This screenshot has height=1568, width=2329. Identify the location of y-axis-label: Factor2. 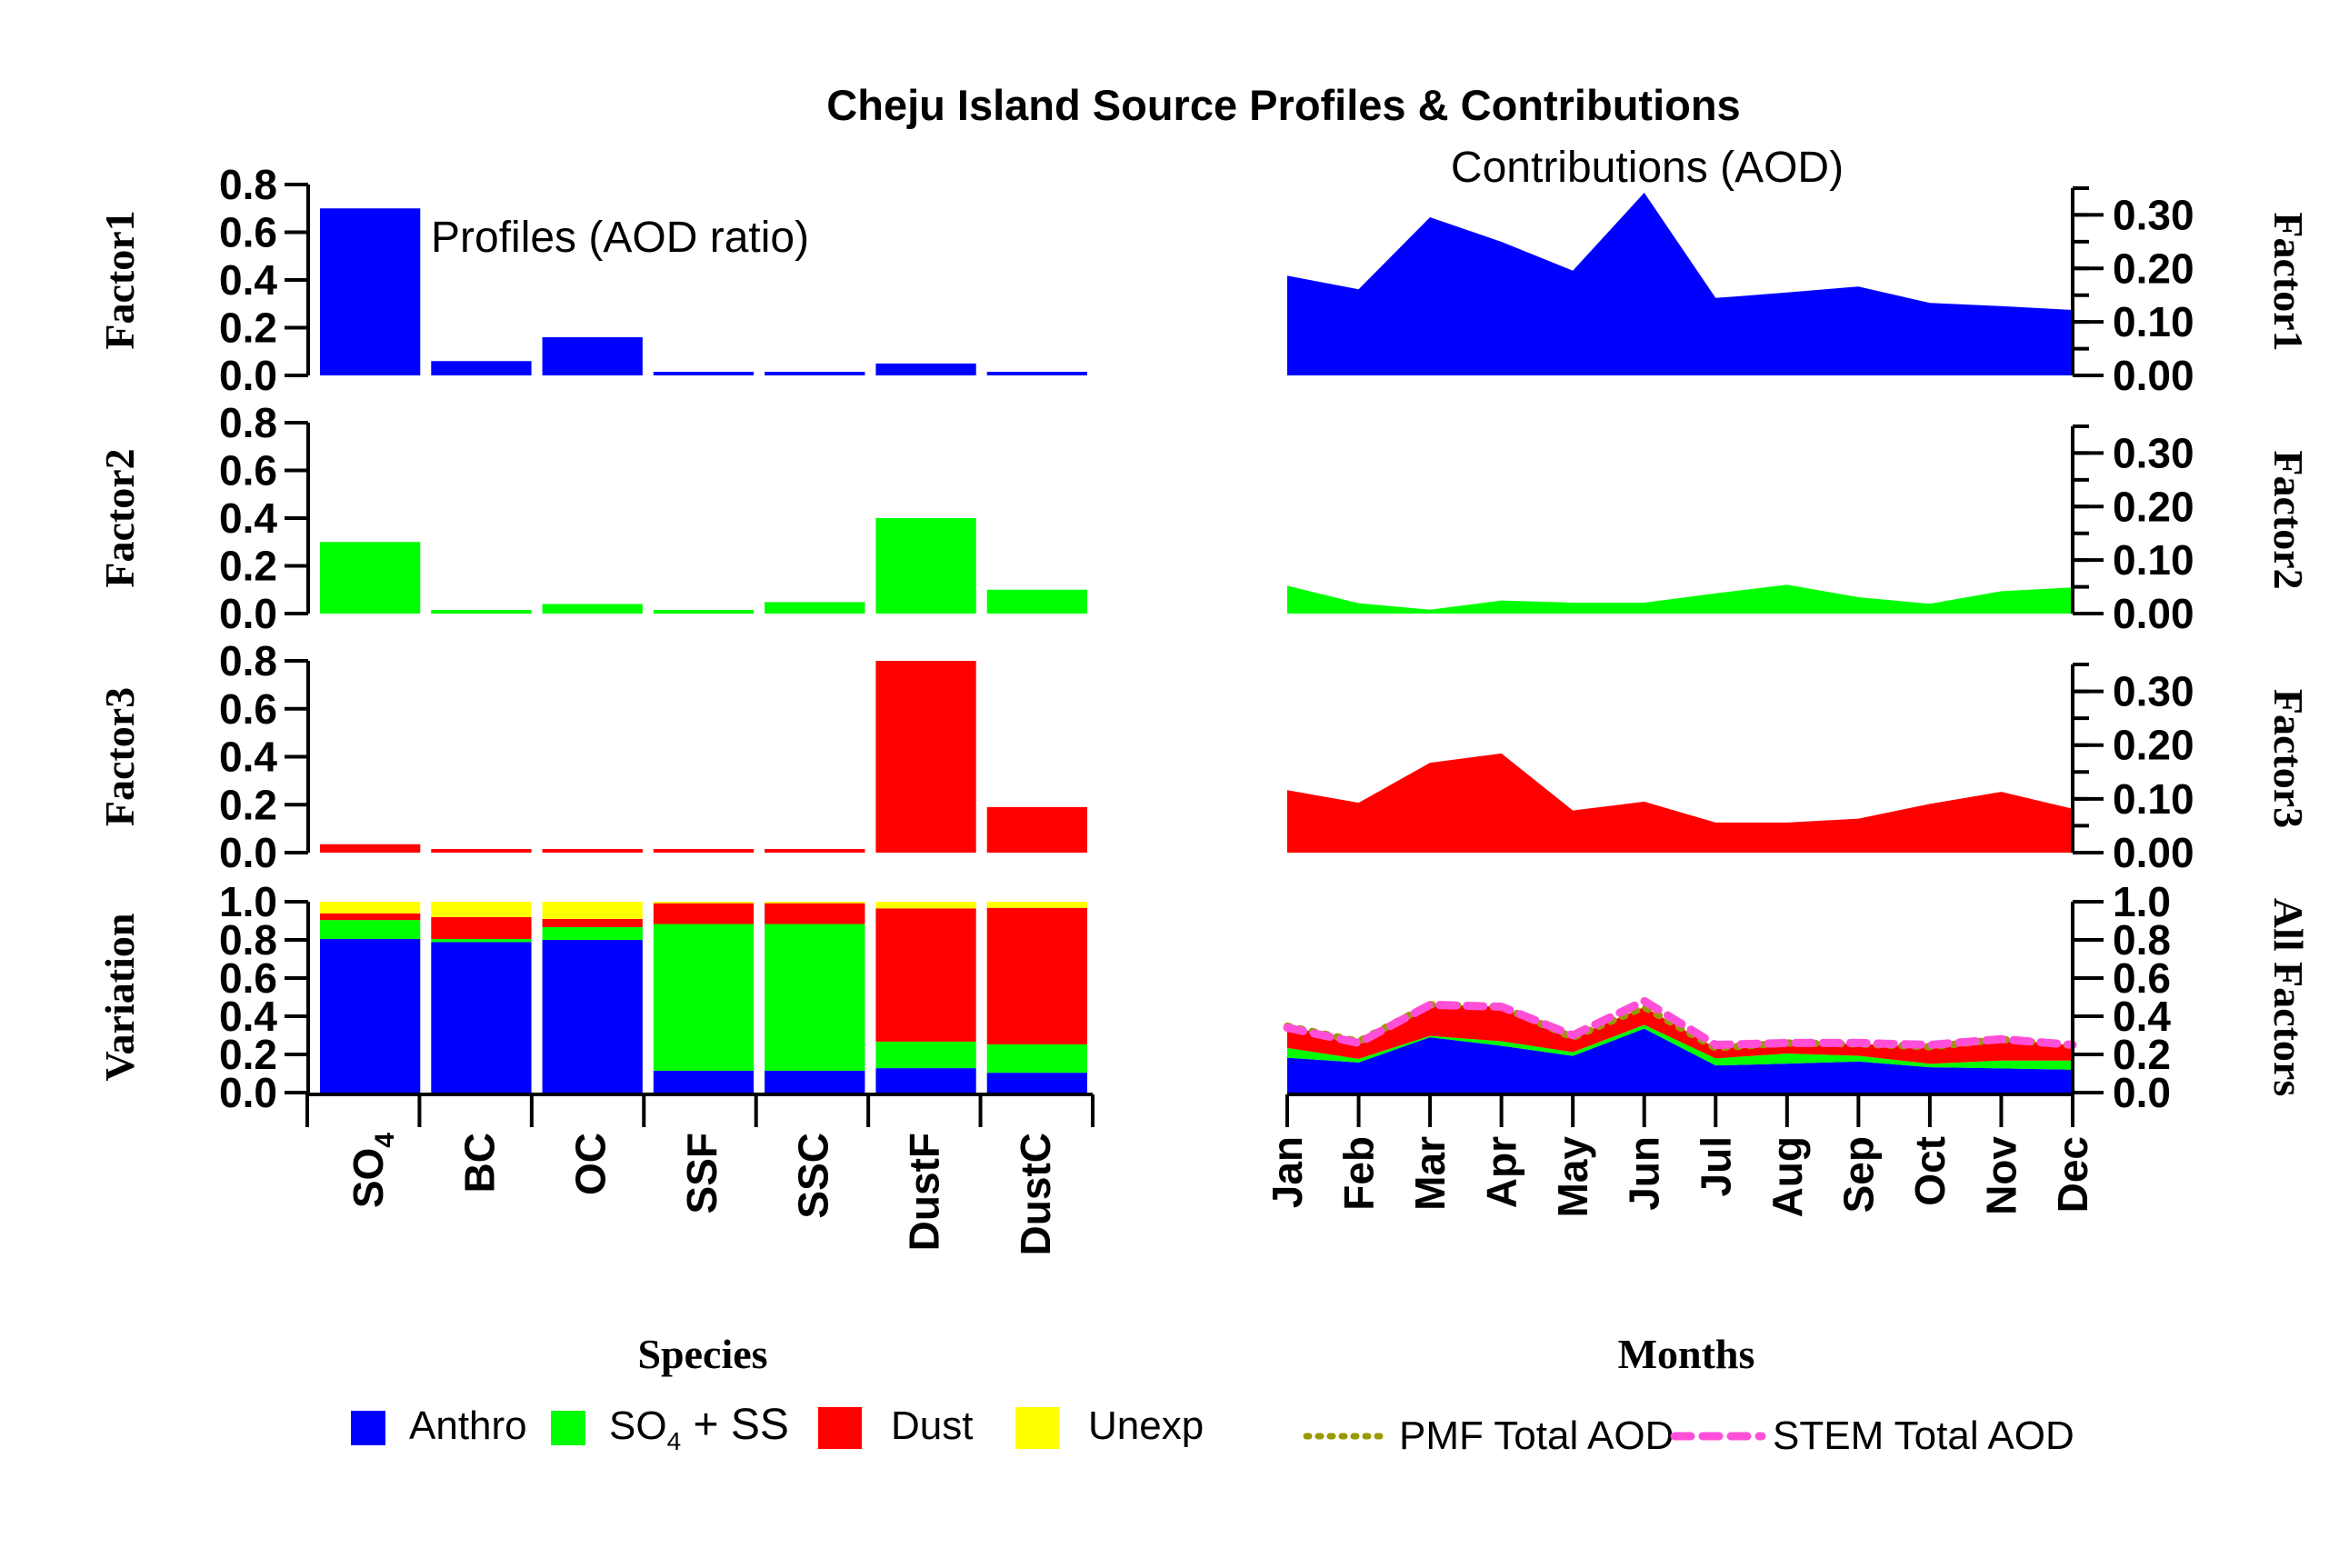
(119, 518).